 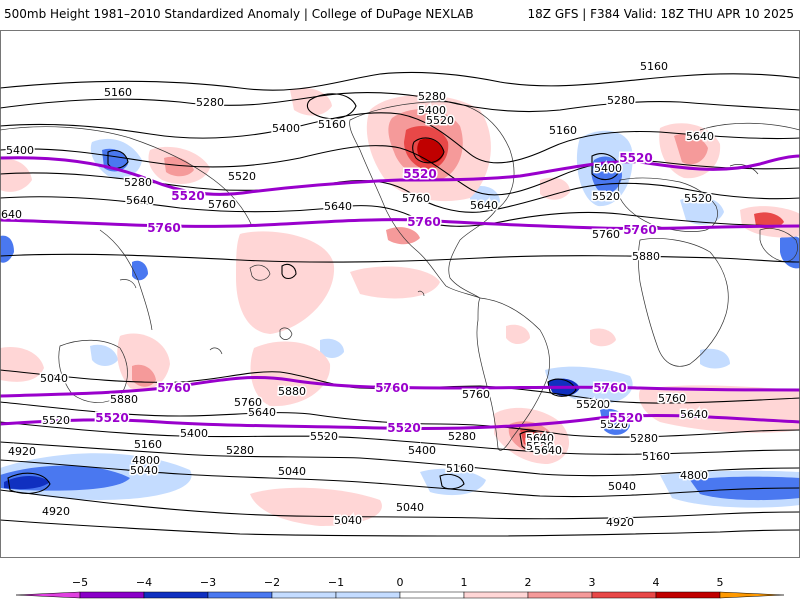 What do you see at coordinates (336, 582) in the screenshot?
I see `colorbar-tick-label: −1` at bounding box center [336, 582].